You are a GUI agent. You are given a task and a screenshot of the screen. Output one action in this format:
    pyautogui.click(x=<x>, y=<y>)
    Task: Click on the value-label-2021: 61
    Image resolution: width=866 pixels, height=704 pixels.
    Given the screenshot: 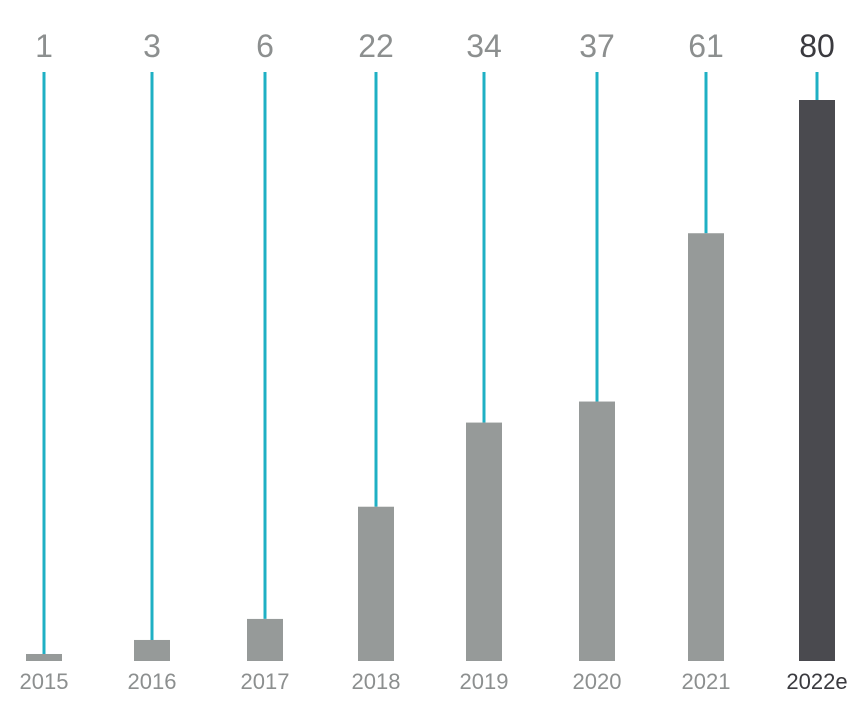 What is the action you would take?
    pyautogui.click(x=706, y=46)
    